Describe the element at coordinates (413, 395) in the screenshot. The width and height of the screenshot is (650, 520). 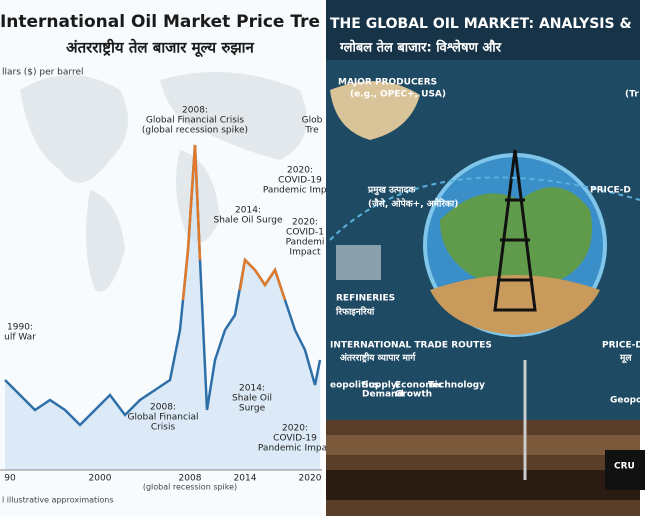
I see `factor-label: Growth` at that location.